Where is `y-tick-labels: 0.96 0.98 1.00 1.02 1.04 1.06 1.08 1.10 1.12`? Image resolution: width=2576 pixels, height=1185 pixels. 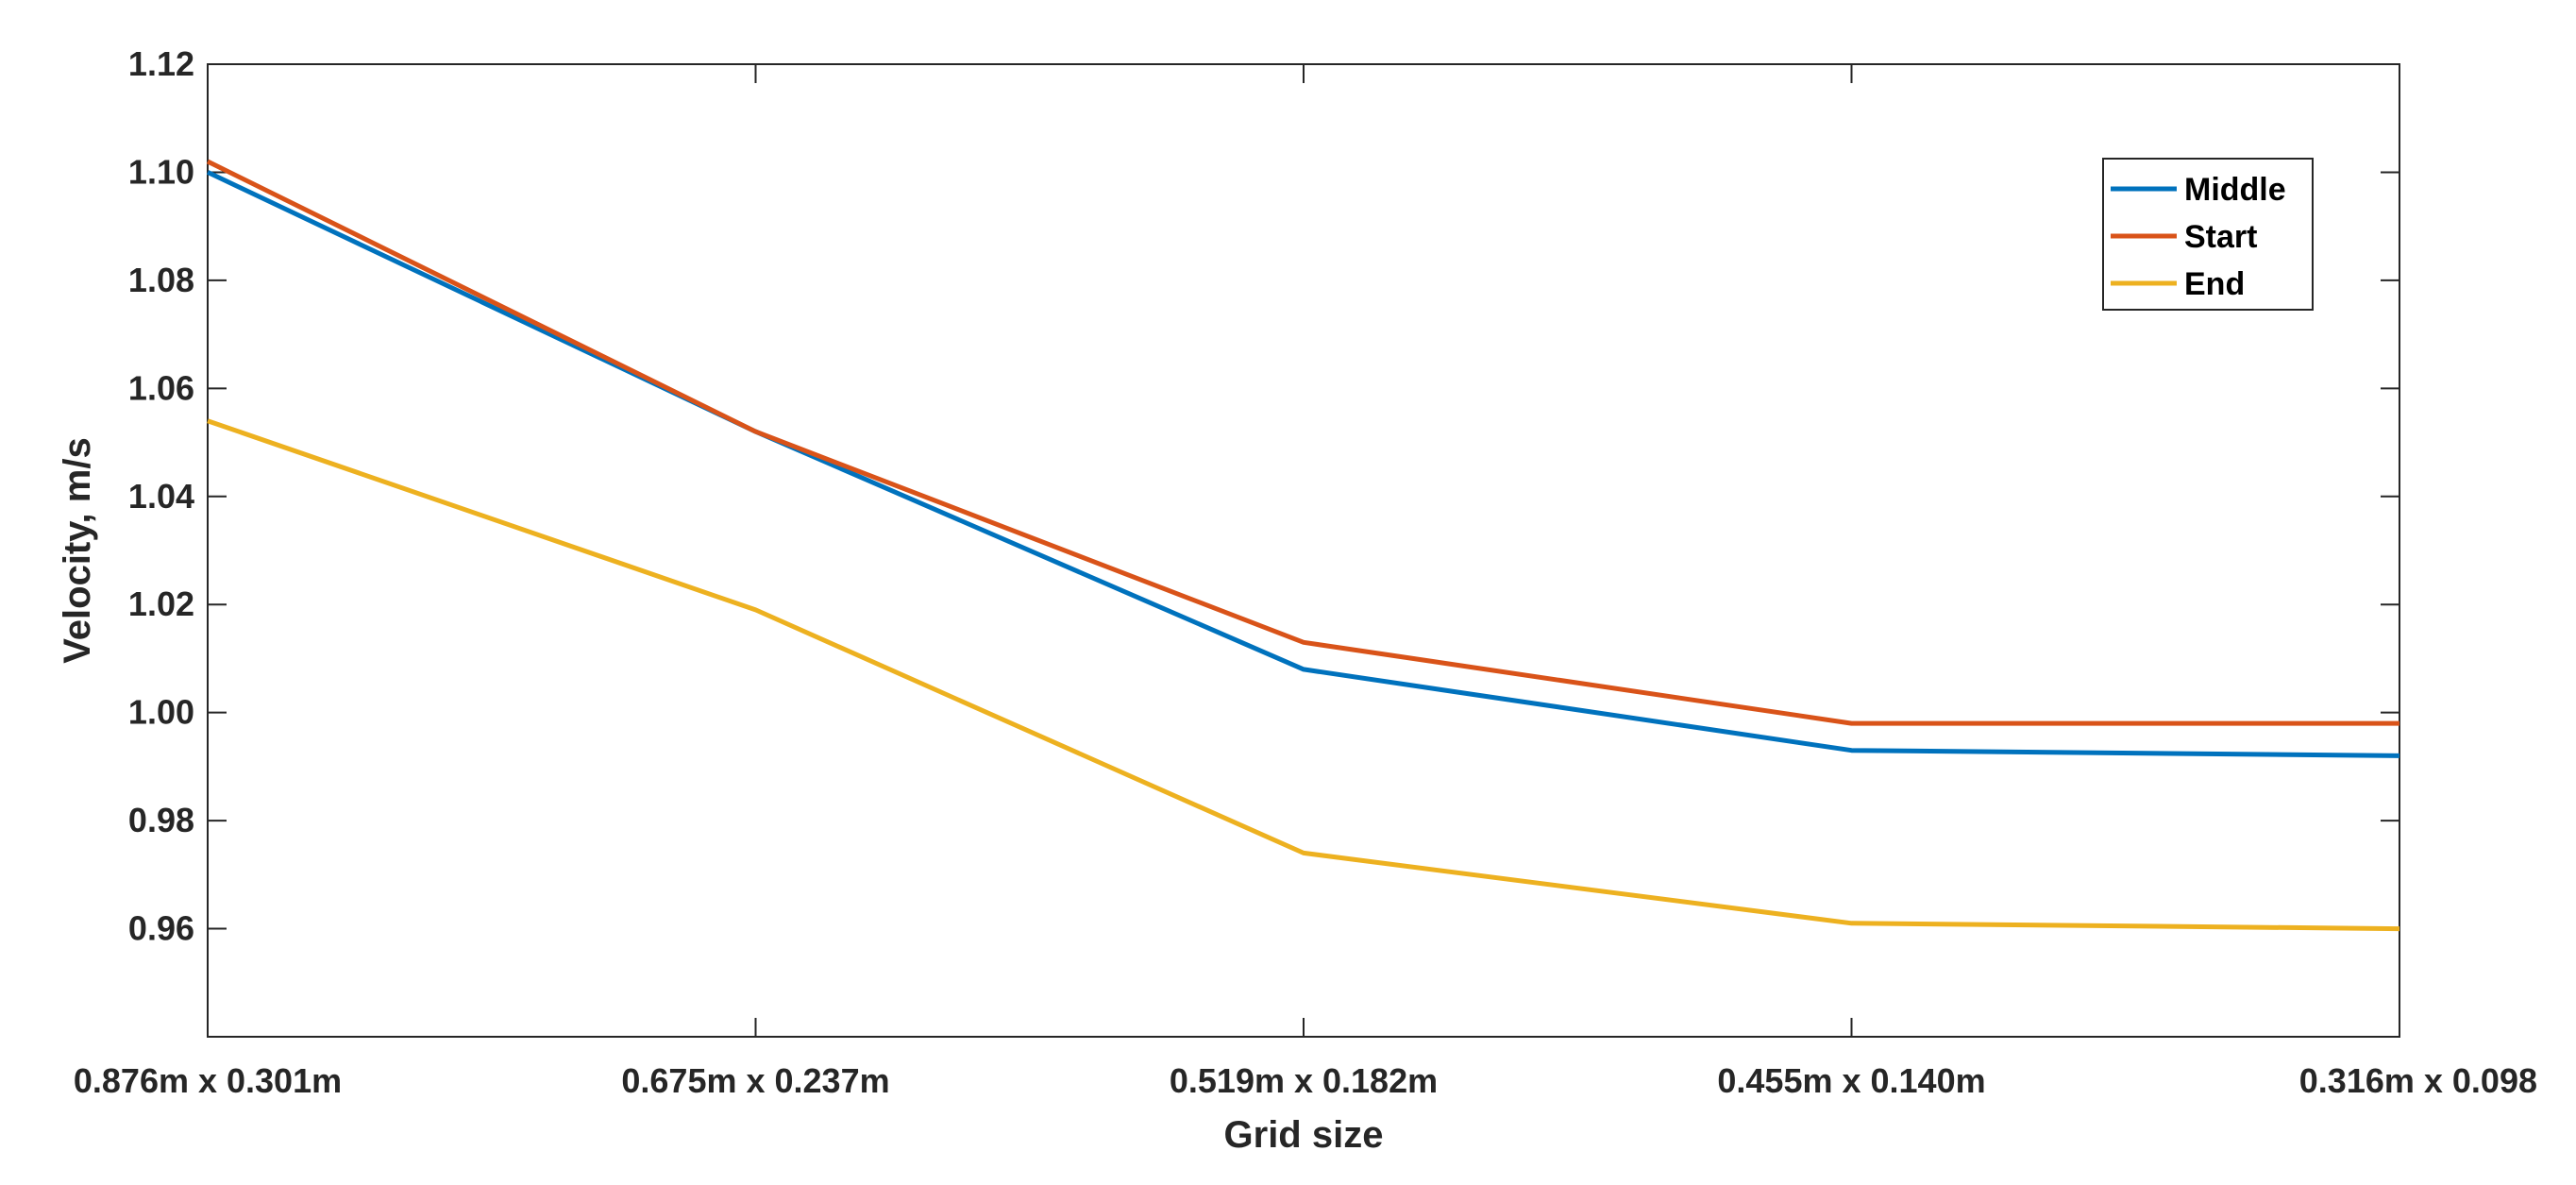
y-tick-labels: 0.96 0.98 1.00 1.02 1.04 1.06 1.08 1.10 1.12 is located at coordinates (161, 496).